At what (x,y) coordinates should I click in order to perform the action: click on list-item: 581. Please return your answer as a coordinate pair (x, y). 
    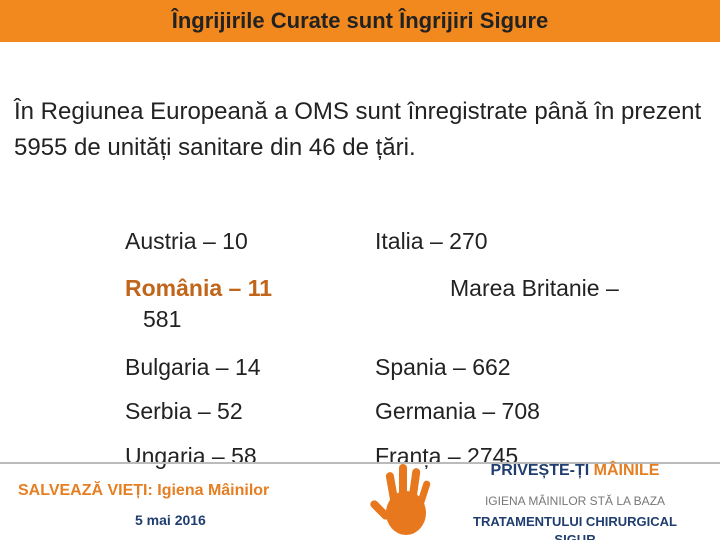
    Looking at the image, I should click on (162, 319).